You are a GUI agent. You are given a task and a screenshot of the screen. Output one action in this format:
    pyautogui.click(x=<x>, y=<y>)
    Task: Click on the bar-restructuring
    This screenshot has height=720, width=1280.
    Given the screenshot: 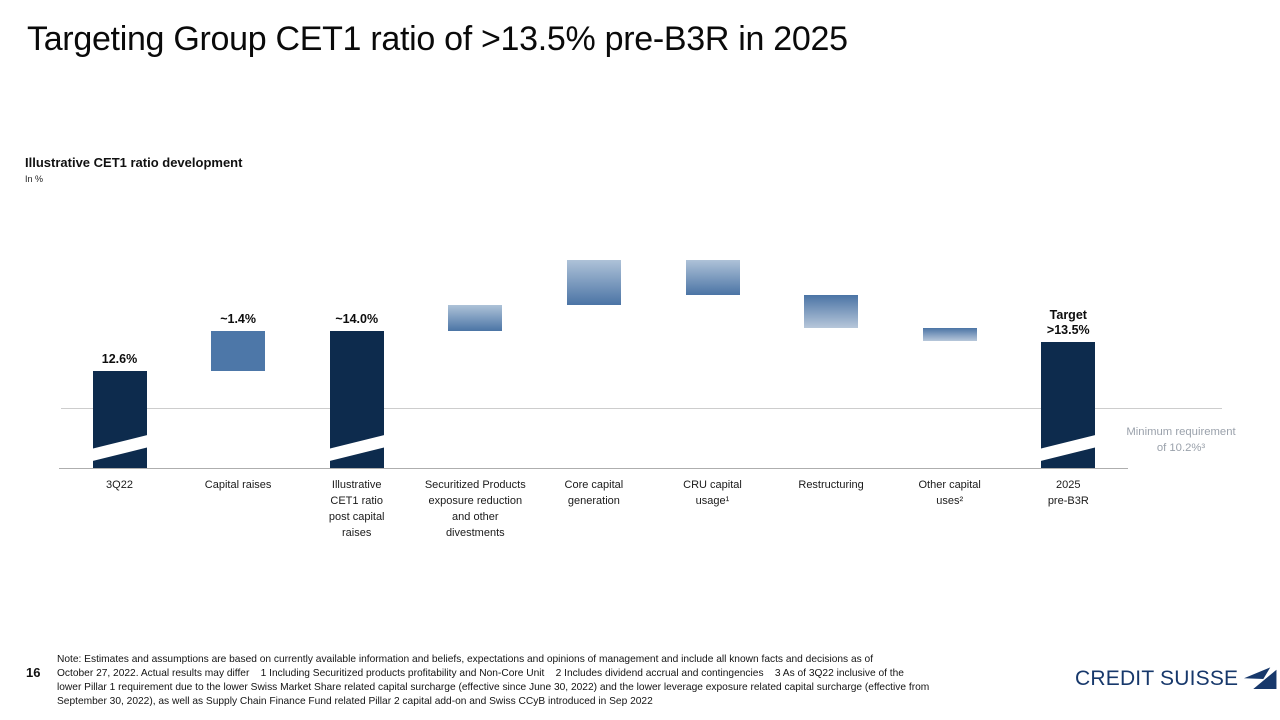 What is the action you would take?
    pyautogui.click(x=831, y=312)
    